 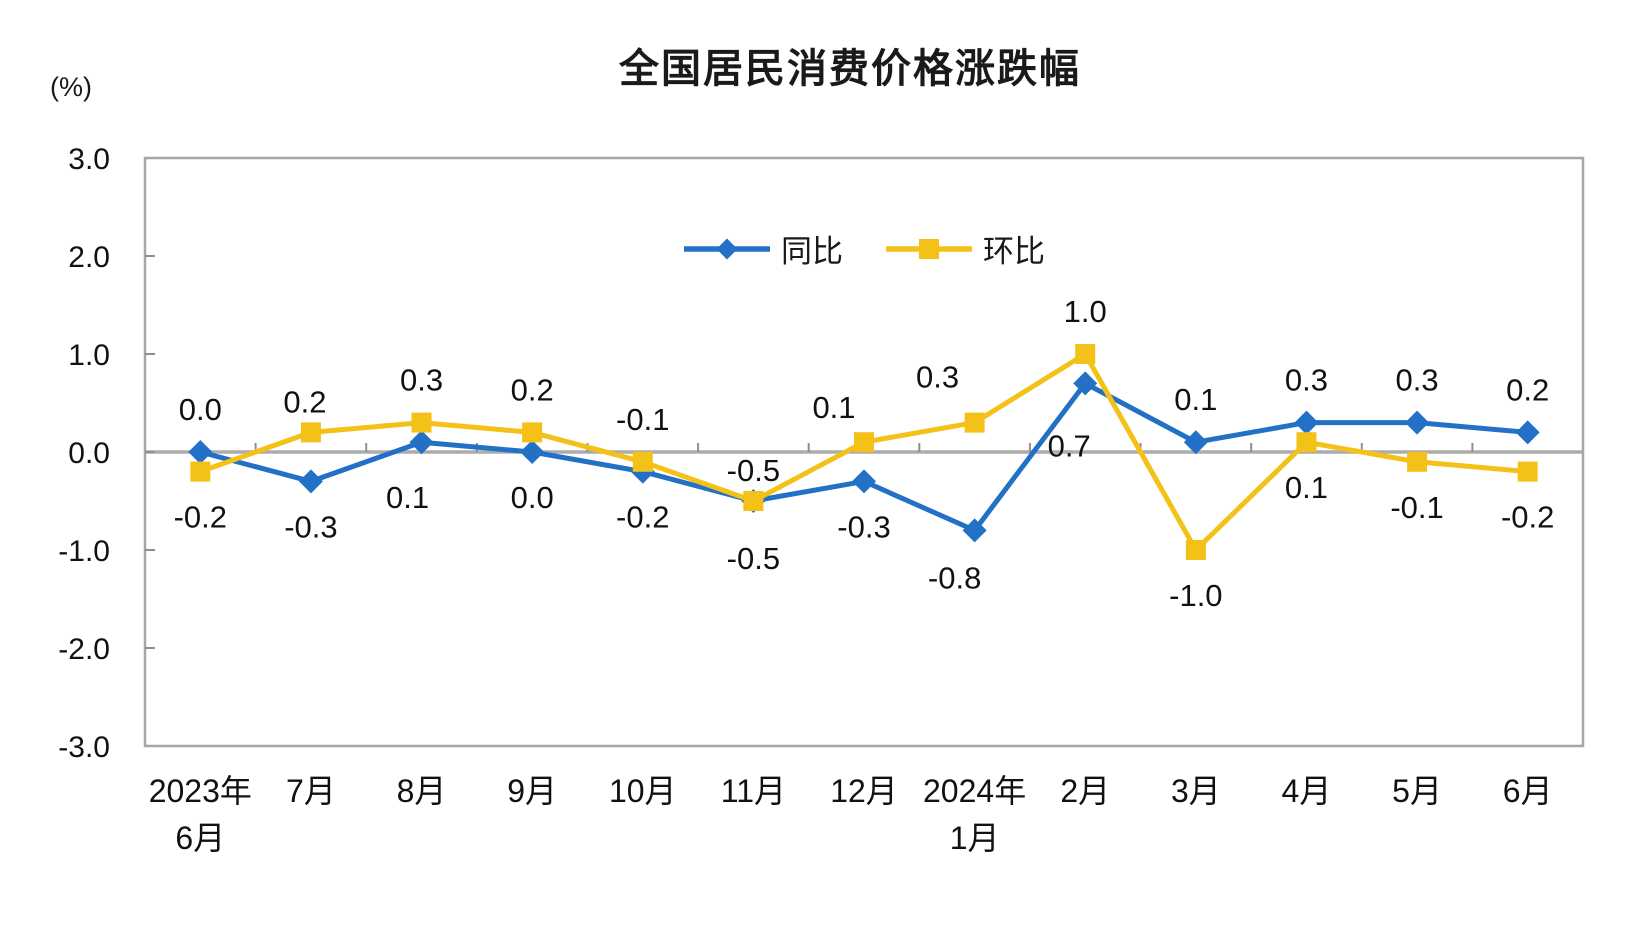 What do you see at coordinates (71, 87) in the screenshot?
I see `y-axis-unit-label: (%)` at bounding box center [71, 87].